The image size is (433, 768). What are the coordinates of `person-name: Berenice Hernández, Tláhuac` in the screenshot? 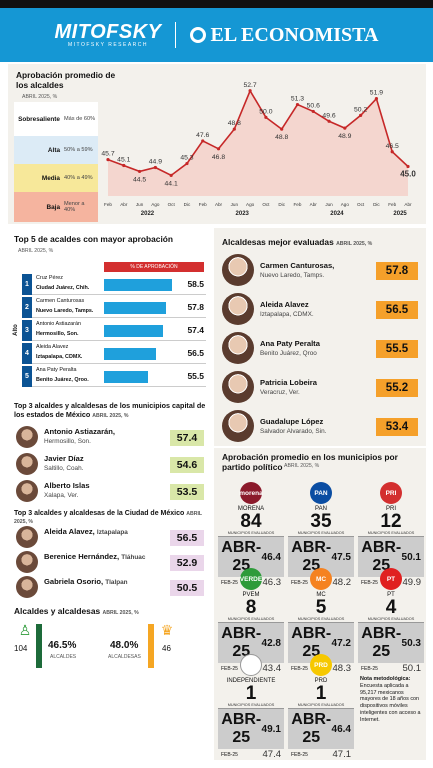 It's located at (95, 556).